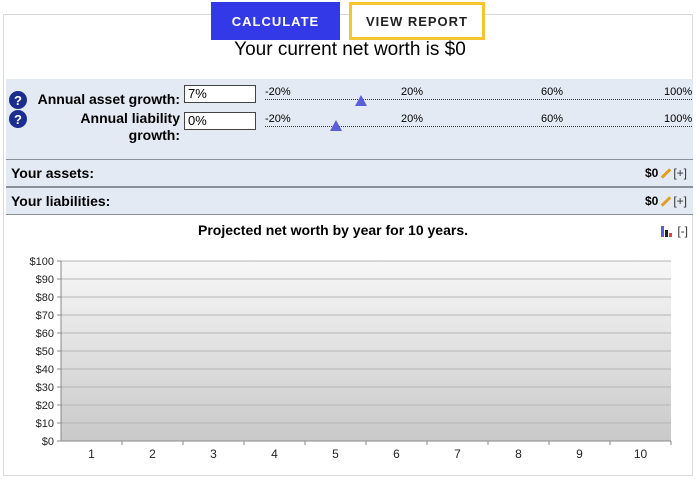 Image resolution: width=700 pixels, height=482 pixels. What do you see at coordinates (18, 119) in the screenshot?
I see `liability-help-icon: ?` at bounding box center [18, 119].